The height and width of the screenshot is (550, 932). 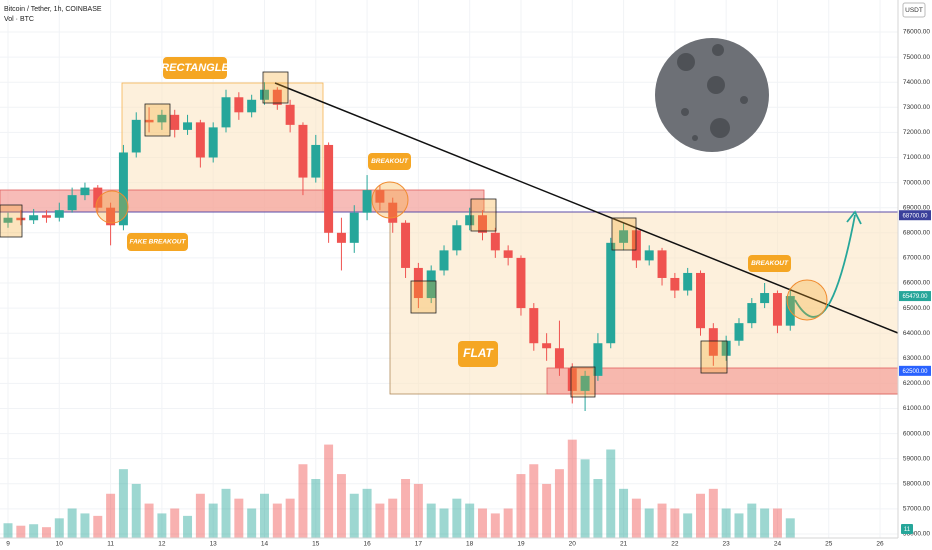 What do you see at coordinates (316, 544) in the screenshot?
I see `x-tick-label: 15` at bounding box center [316, 544].